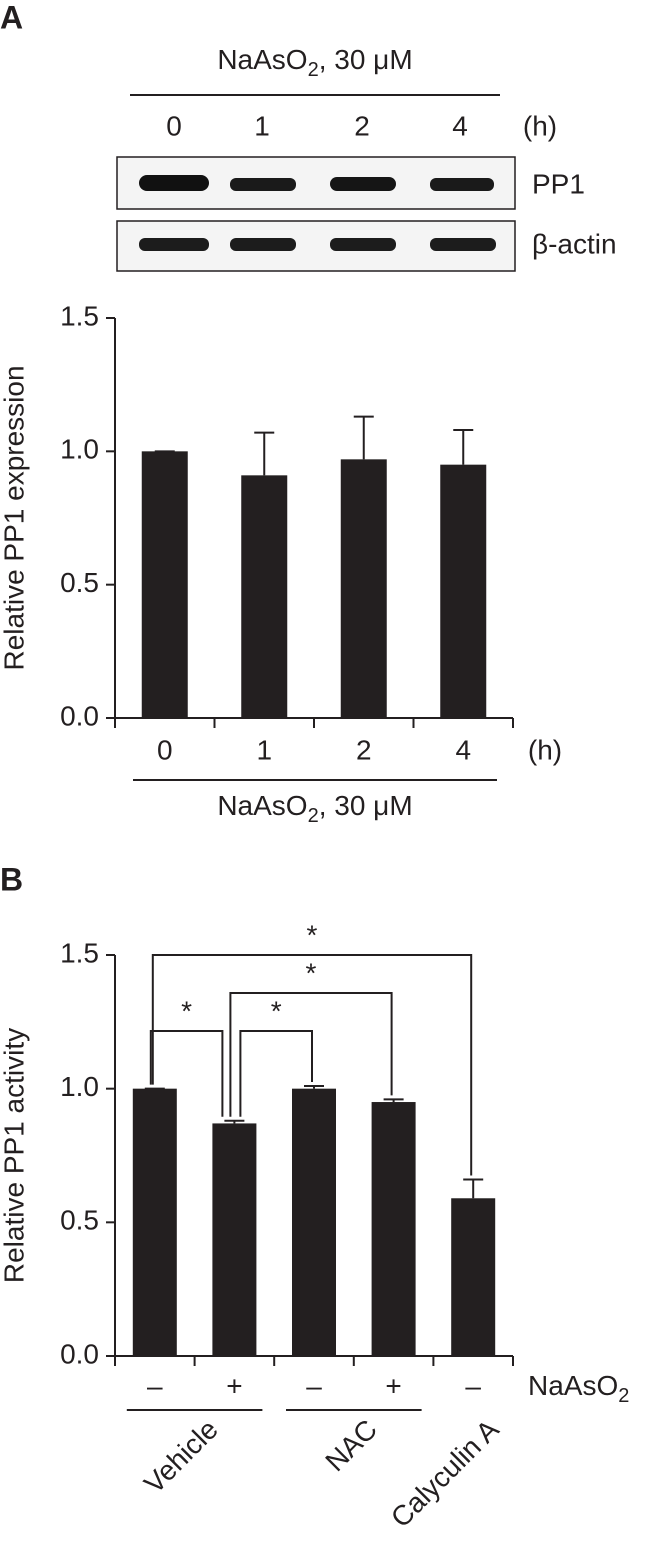  What do you see at coordinates (545, 749) in the screenshot?
I see `x-unit: (h)` at bounding box center [545, 749].